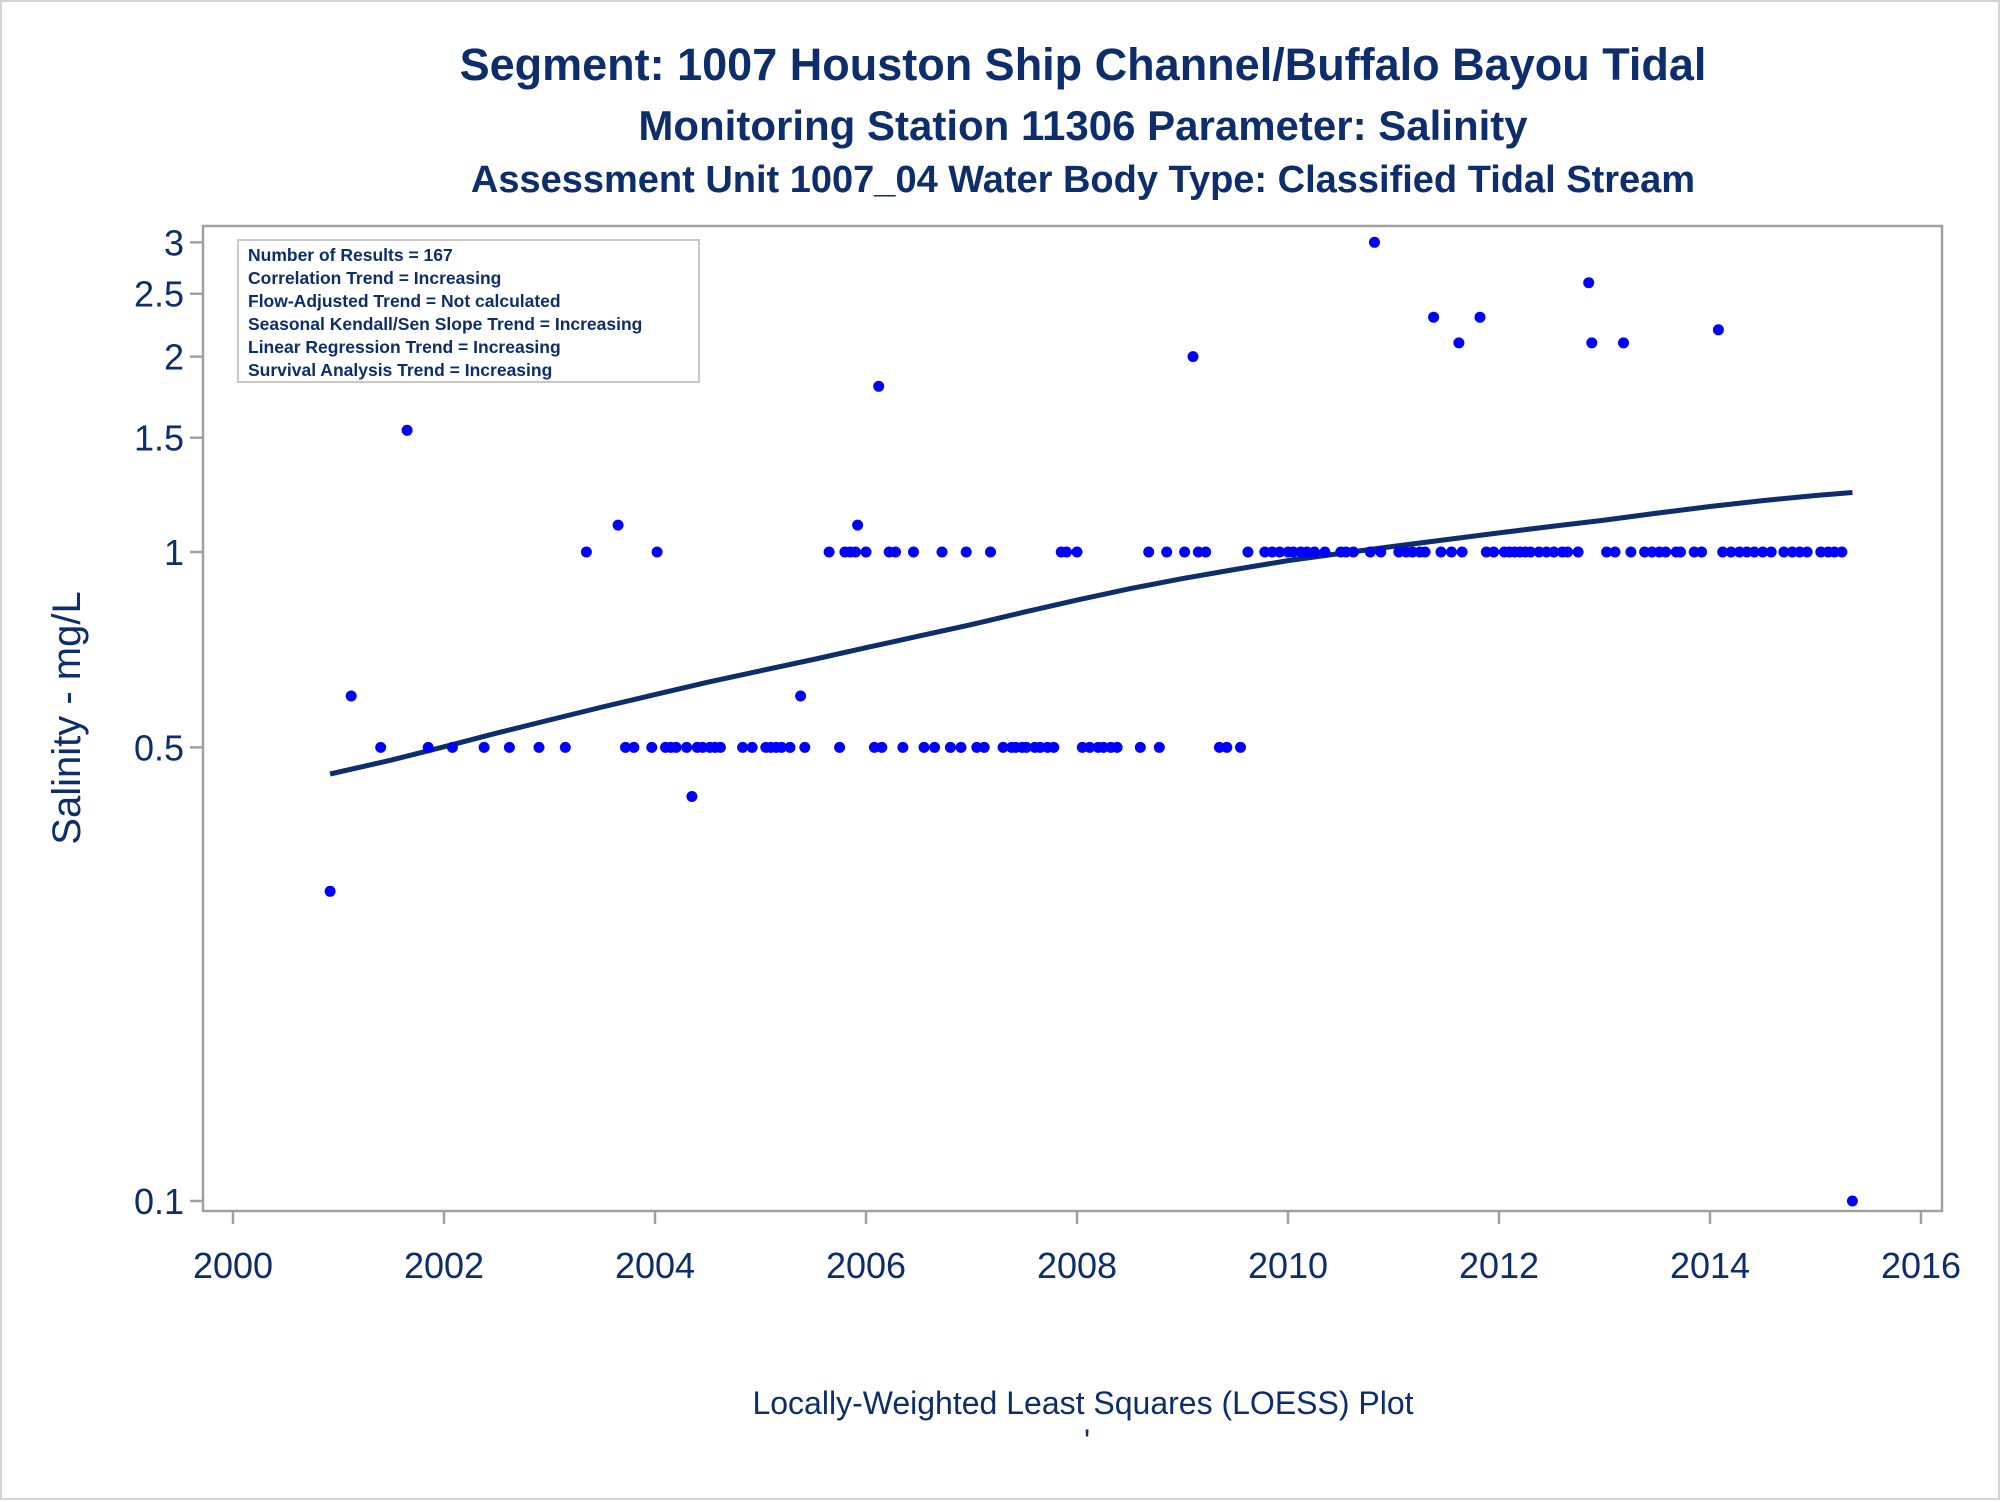 This screenshot has width=2000, height=1502. I want to click on loess-layer, so click(1091, 633).